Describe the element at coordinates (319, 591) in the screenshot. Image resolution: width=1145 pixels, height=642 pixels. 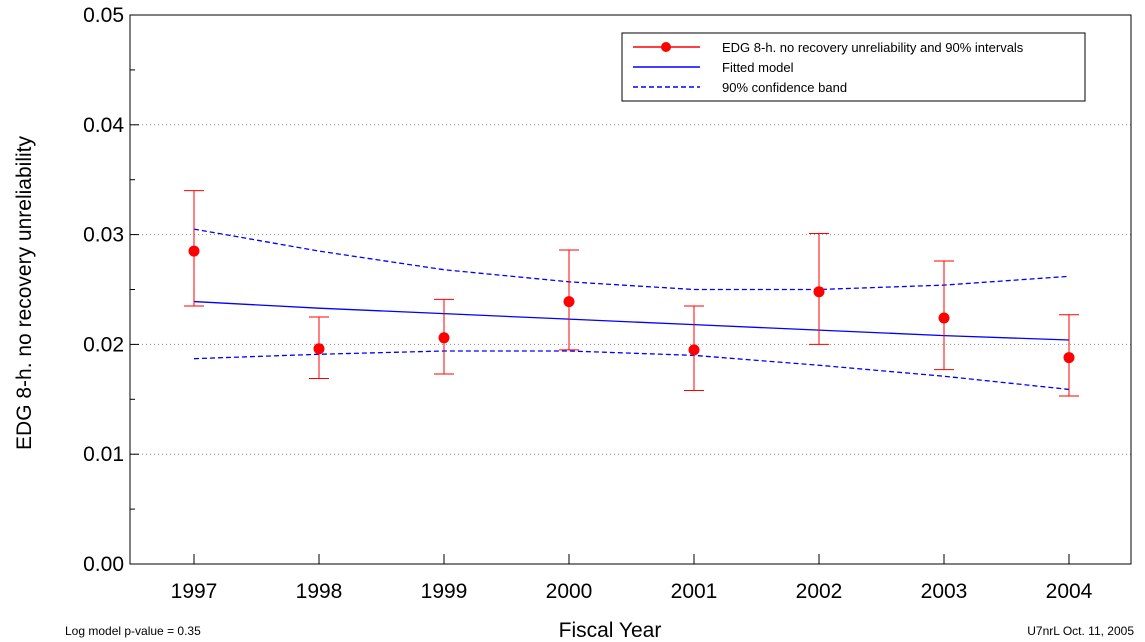
I see `x-tick-label: 1998` at that location.